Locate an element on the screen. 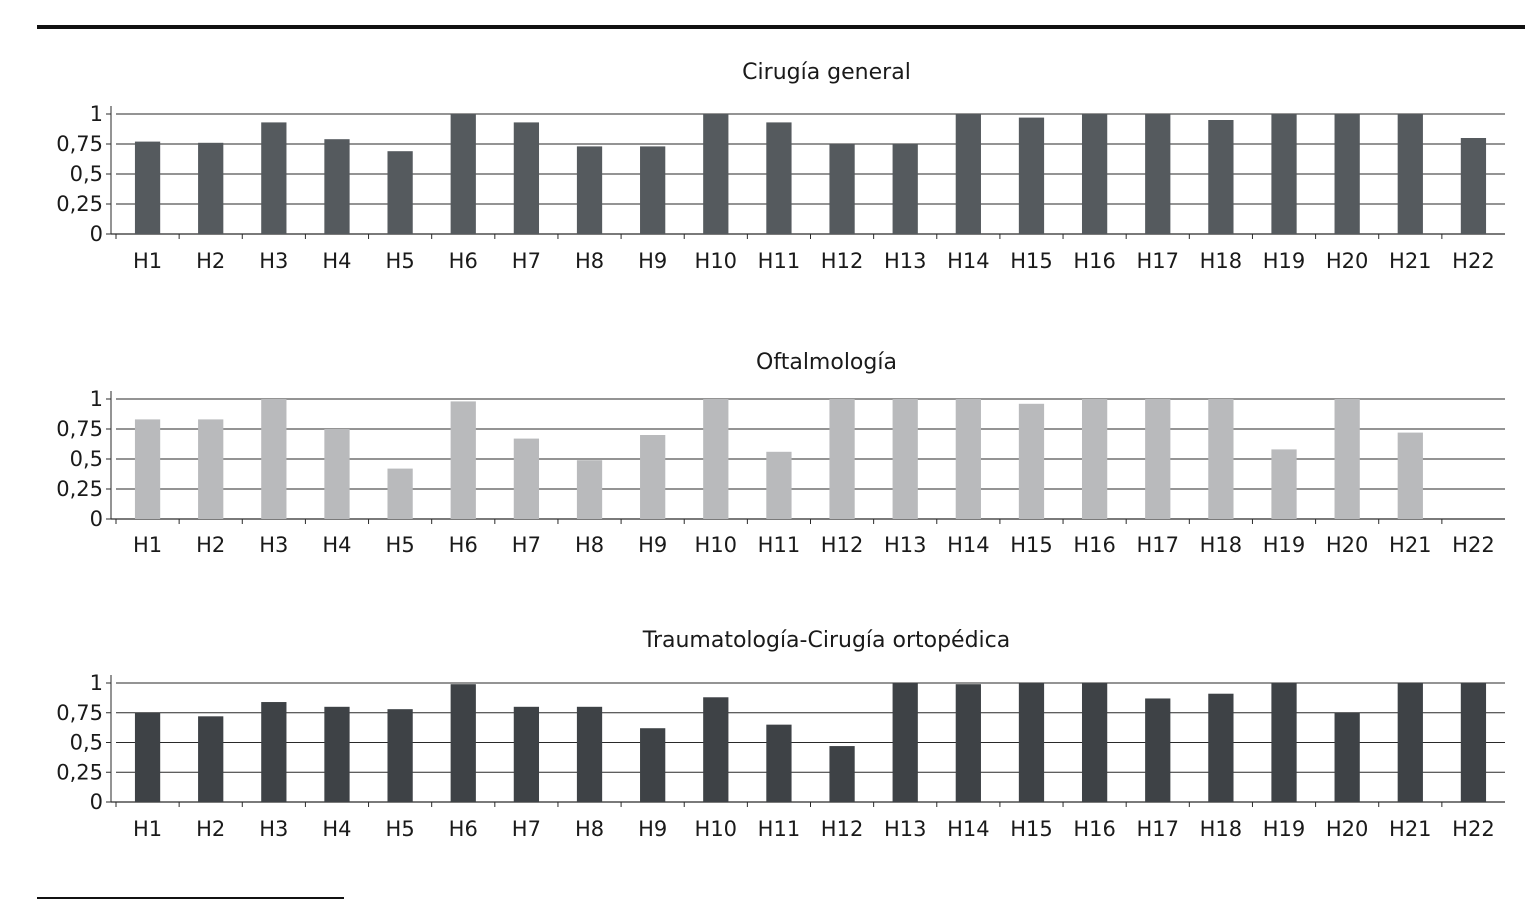 The width and height of the screenshot is (1537, 904). chart-title: Oftalmología is located at coordinates (826, 362).